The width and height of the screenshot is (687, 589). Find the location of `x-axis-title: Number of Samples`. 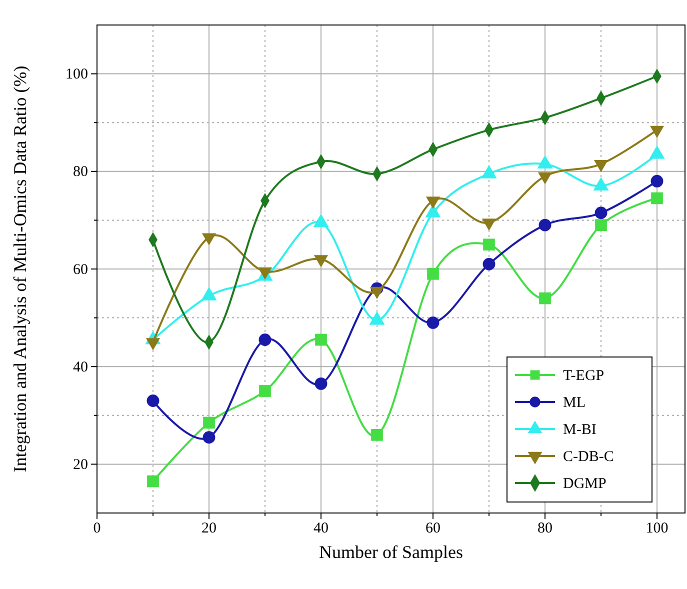

x-axis-title: Number of Samples is located at coordinates (391, 552).